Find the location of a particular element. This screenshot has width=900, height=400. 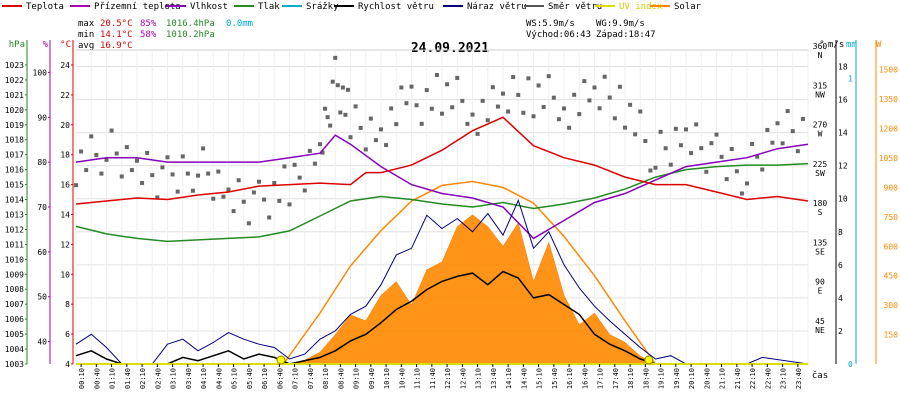

temp-axis-tick-label: 24 is located at coordinates (65, 65).